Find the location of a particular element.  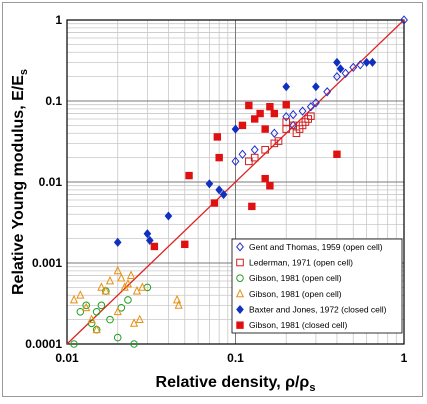

x-tick-label: 0.1 is located at coordinates (235, 358).